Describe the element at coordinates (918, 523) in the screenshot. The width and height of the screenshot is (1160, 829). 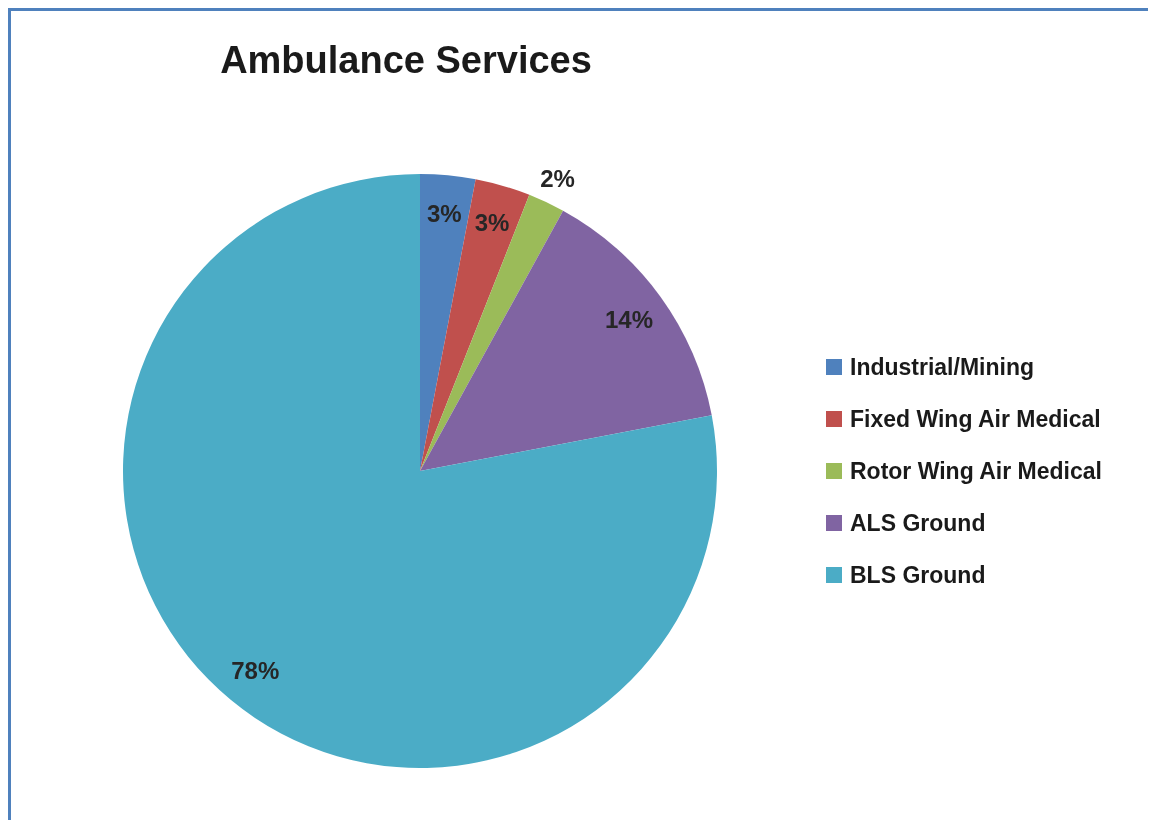
I see `legend-label: ALS Ground` at that location.